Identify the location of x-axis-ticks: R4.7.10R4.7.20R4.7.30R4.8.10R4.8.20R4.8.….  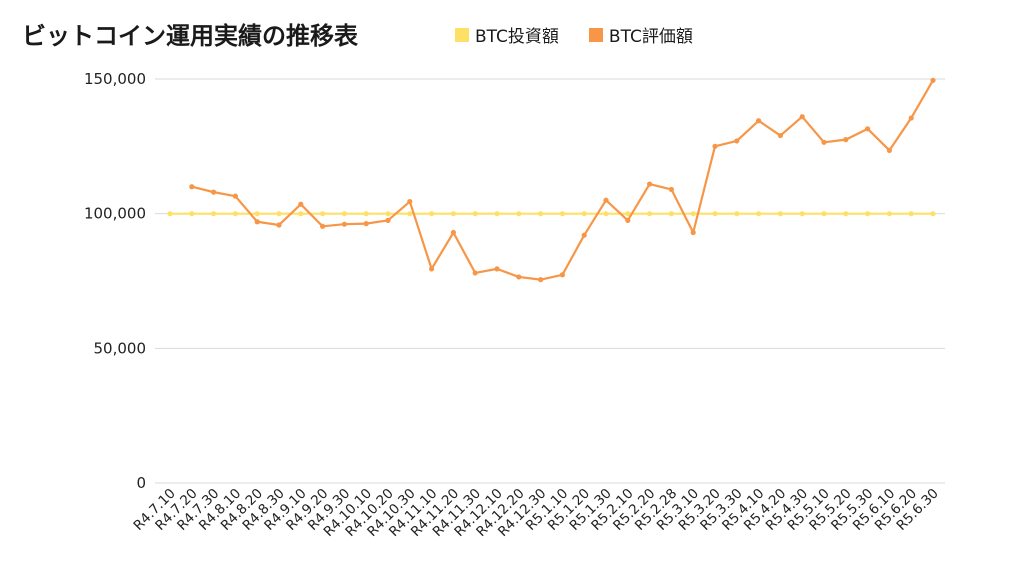
(536, 513).